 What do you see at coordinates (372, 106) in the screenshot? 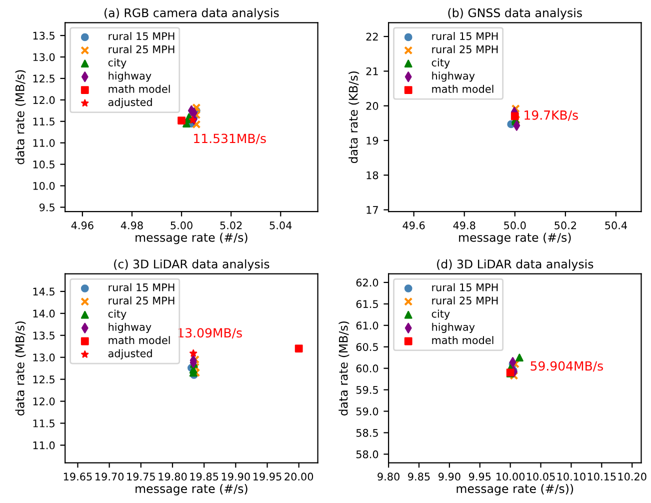
I see `y-tick-label: 20` at bounding box center [372, 106].